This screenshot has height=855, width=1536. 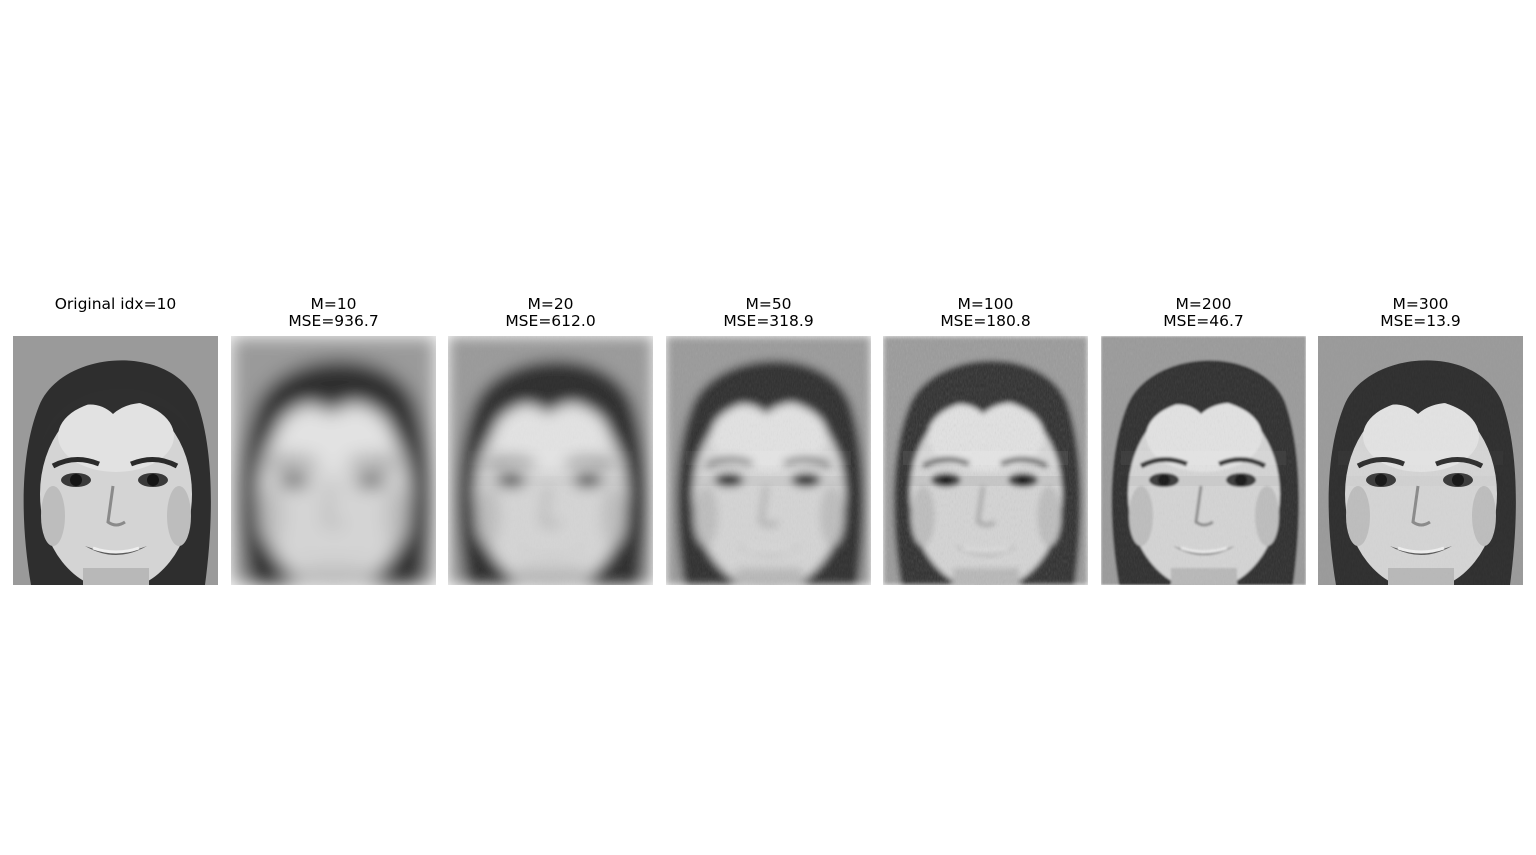 What do you see at coordinates (985, 304) in the screenshot?
I see `title-line-1: M=100` at bounding box center [985, 304].